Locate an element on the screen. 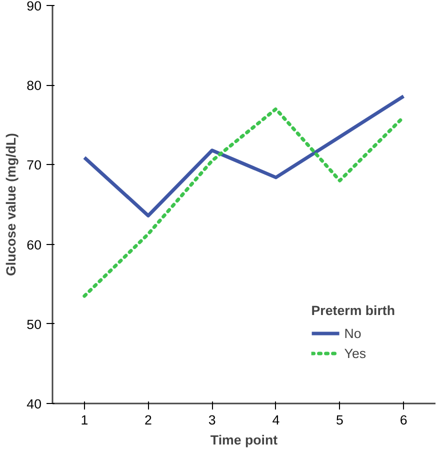 This screenshot has width=442, height=453. y-axis-title: Glucose value (mg/dL) is located at coordinates (11, 204).